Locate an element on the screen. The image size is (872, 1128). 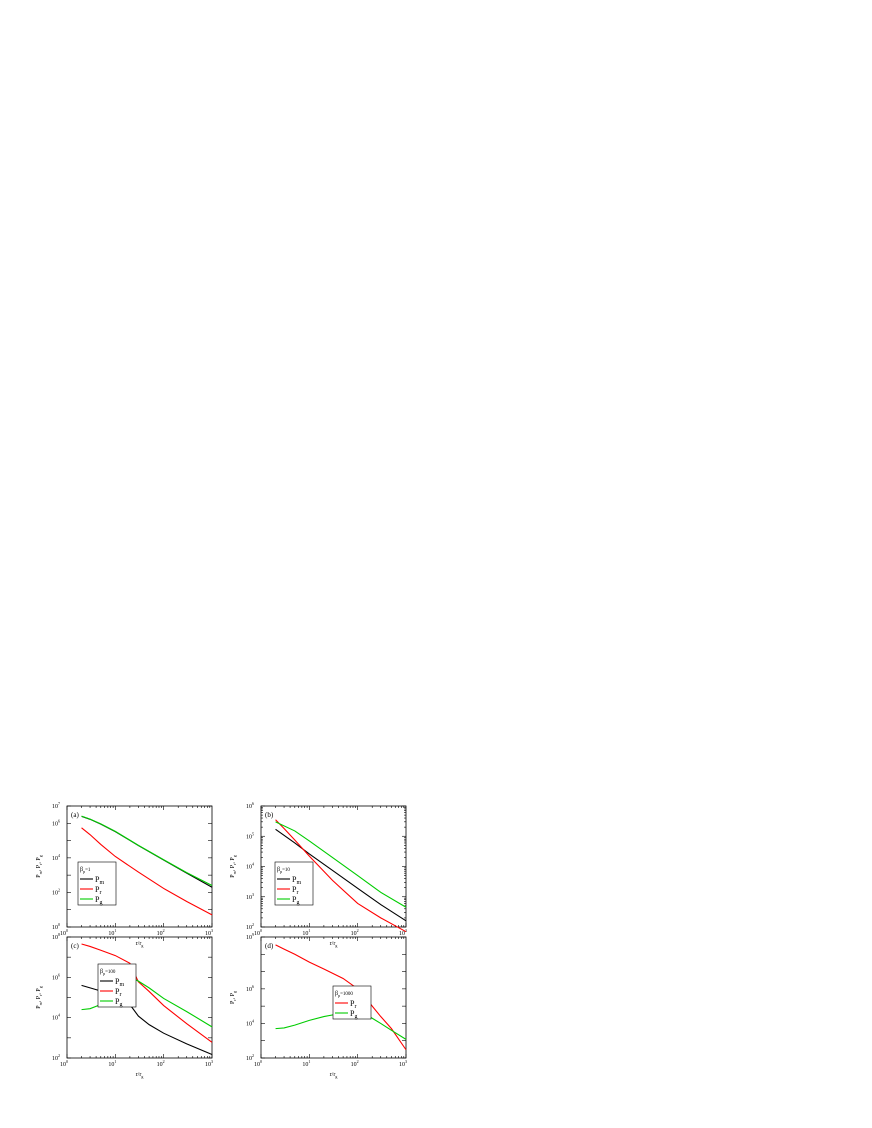
legend-title: βp=100 is located at coordinates (108, 972).